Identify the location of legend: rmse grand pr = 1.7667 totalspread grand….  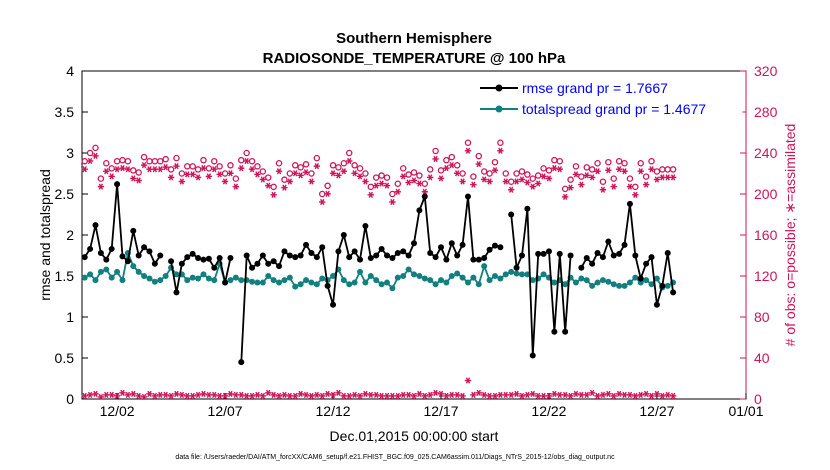
(608, 97).